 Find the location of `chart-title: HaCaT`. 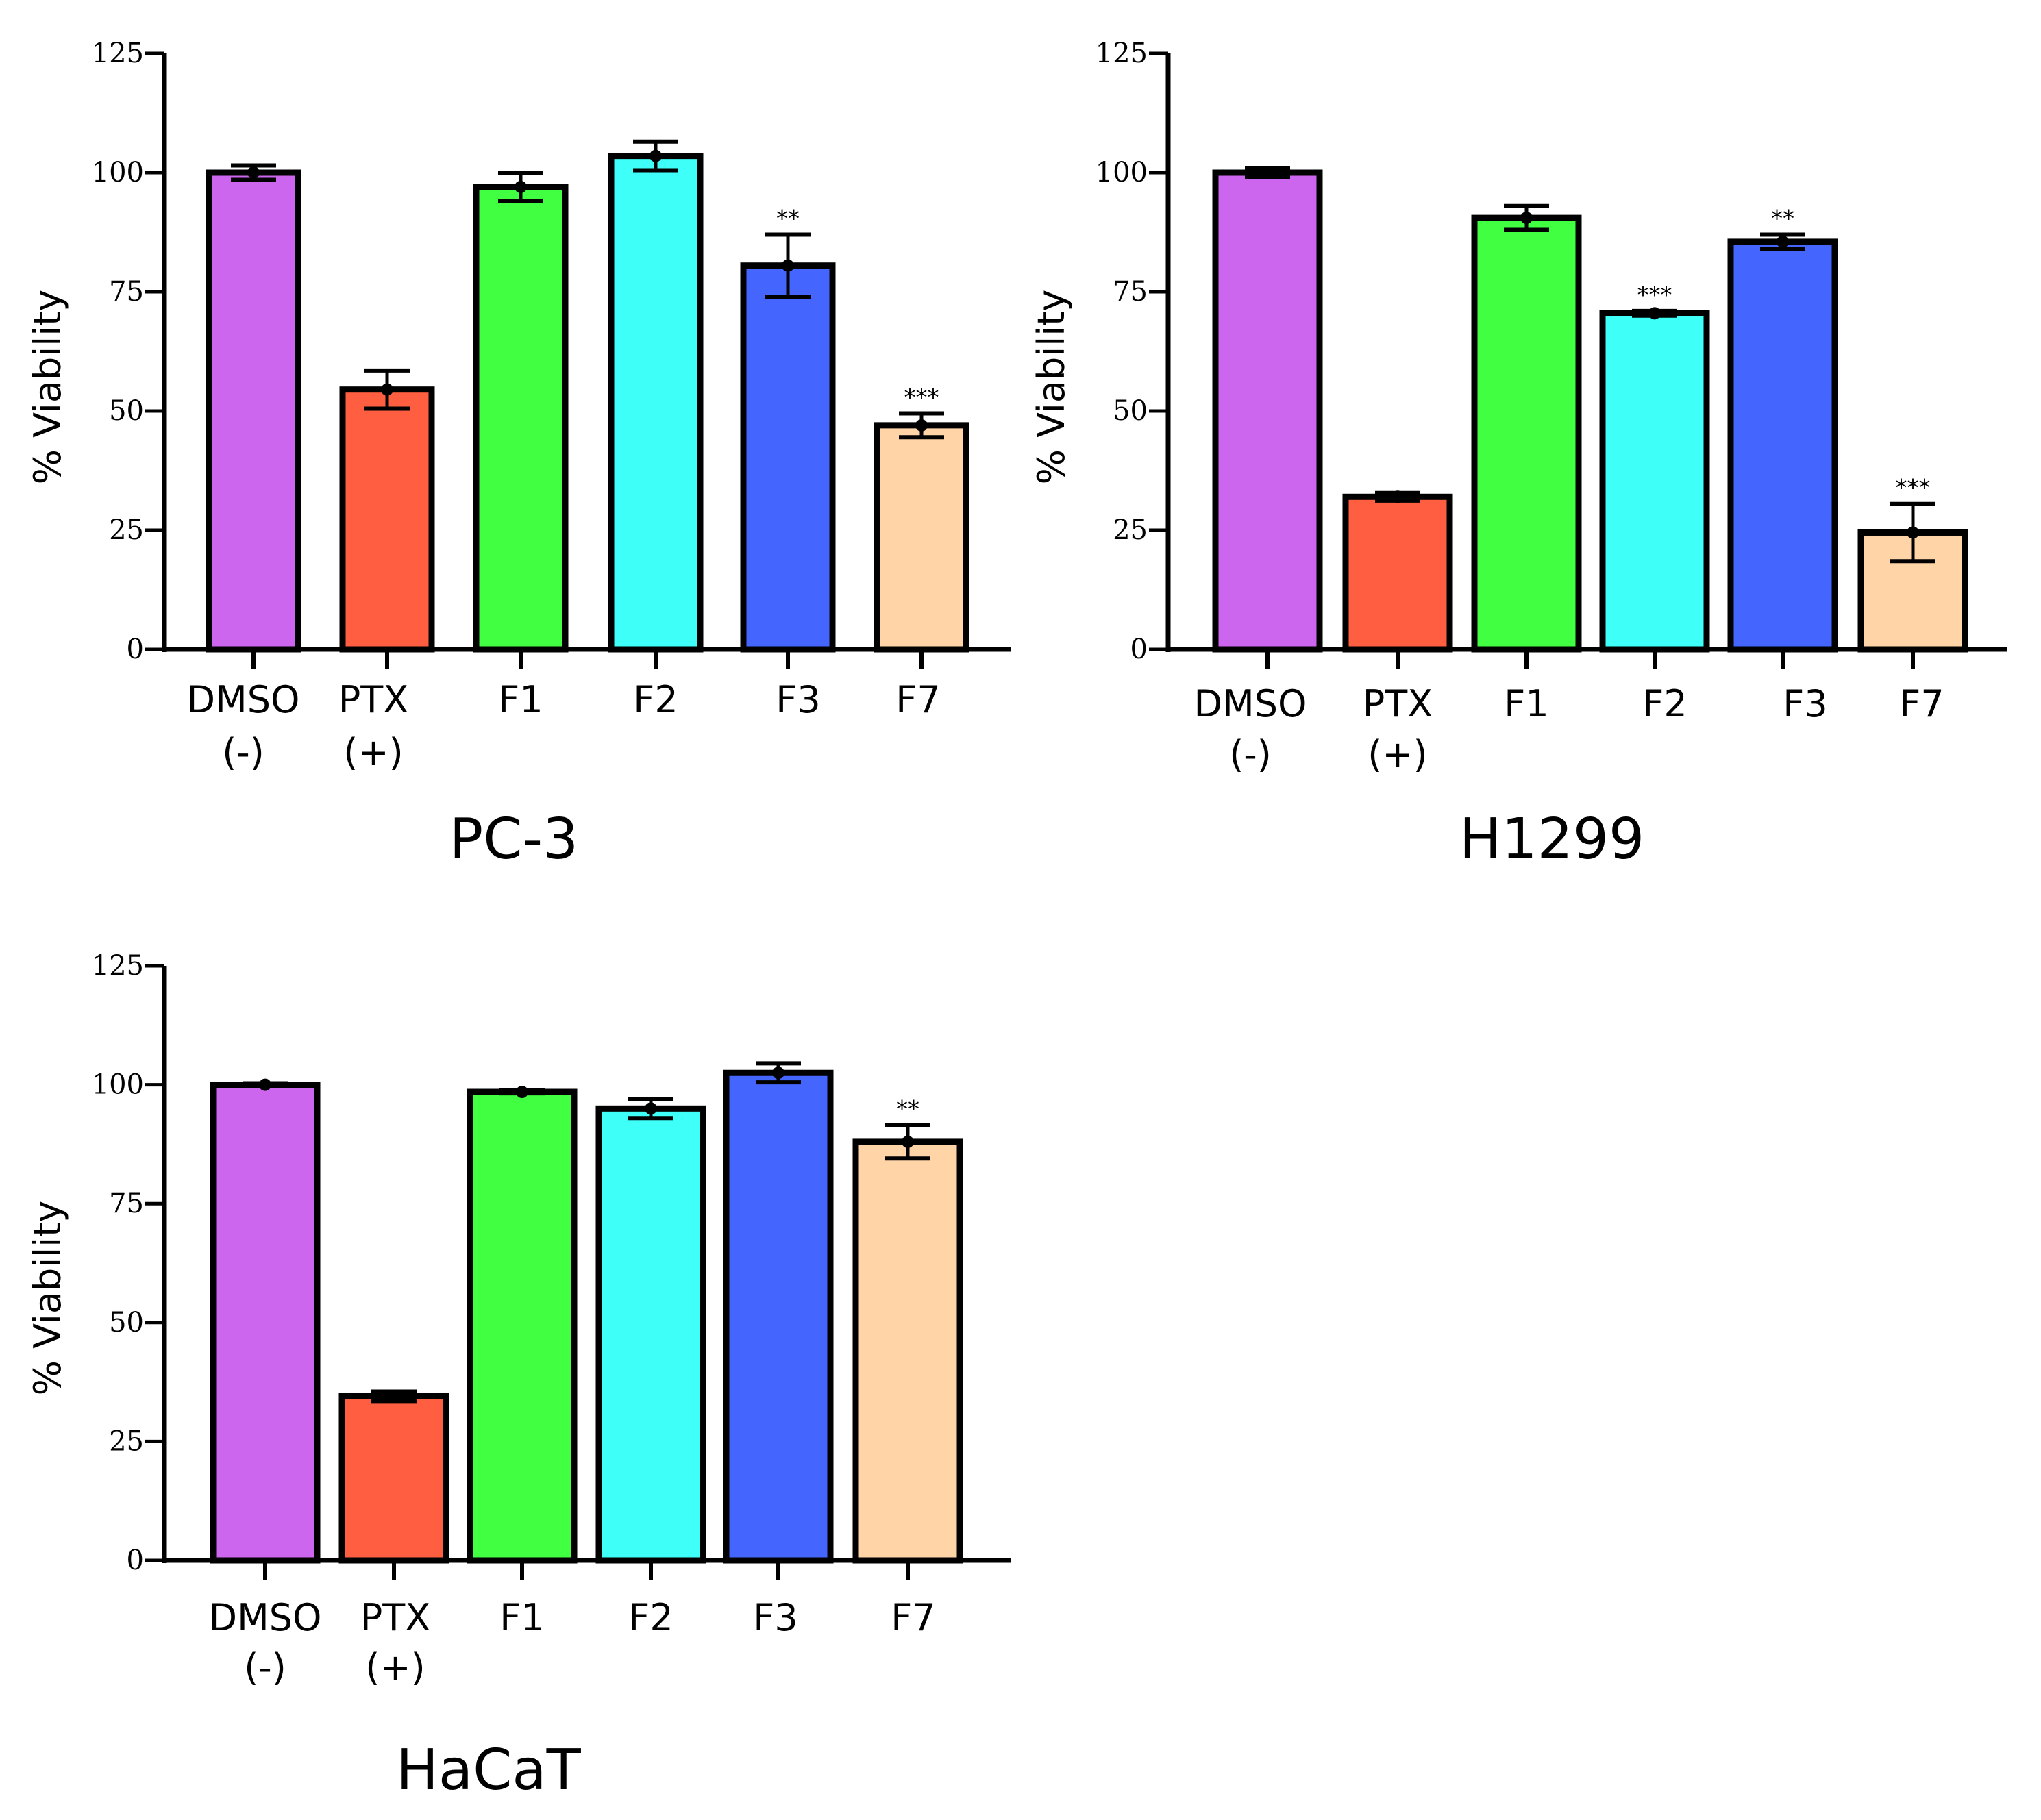

chart-title: HaCaT is located at coordinates (489, 1770).